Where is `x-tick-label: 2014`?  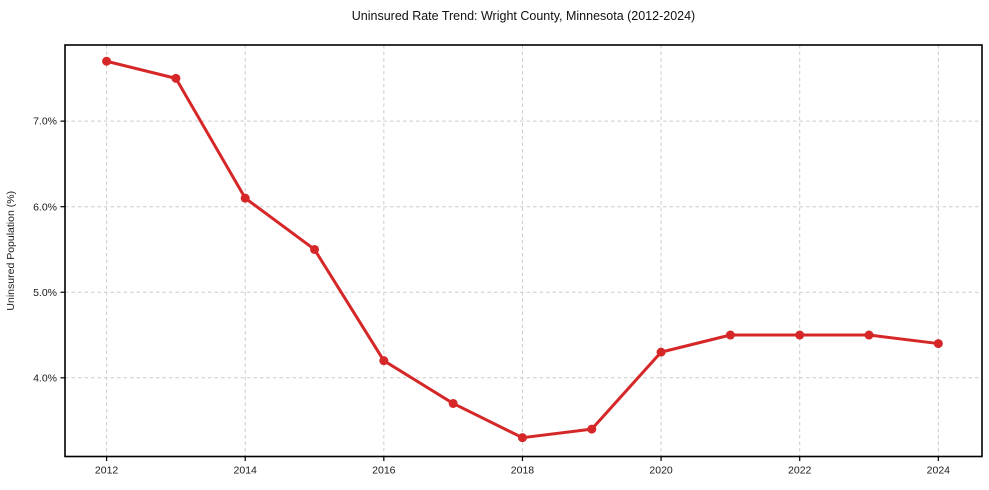
x-tick-label: 2014 is located at coordinates (246, 471).